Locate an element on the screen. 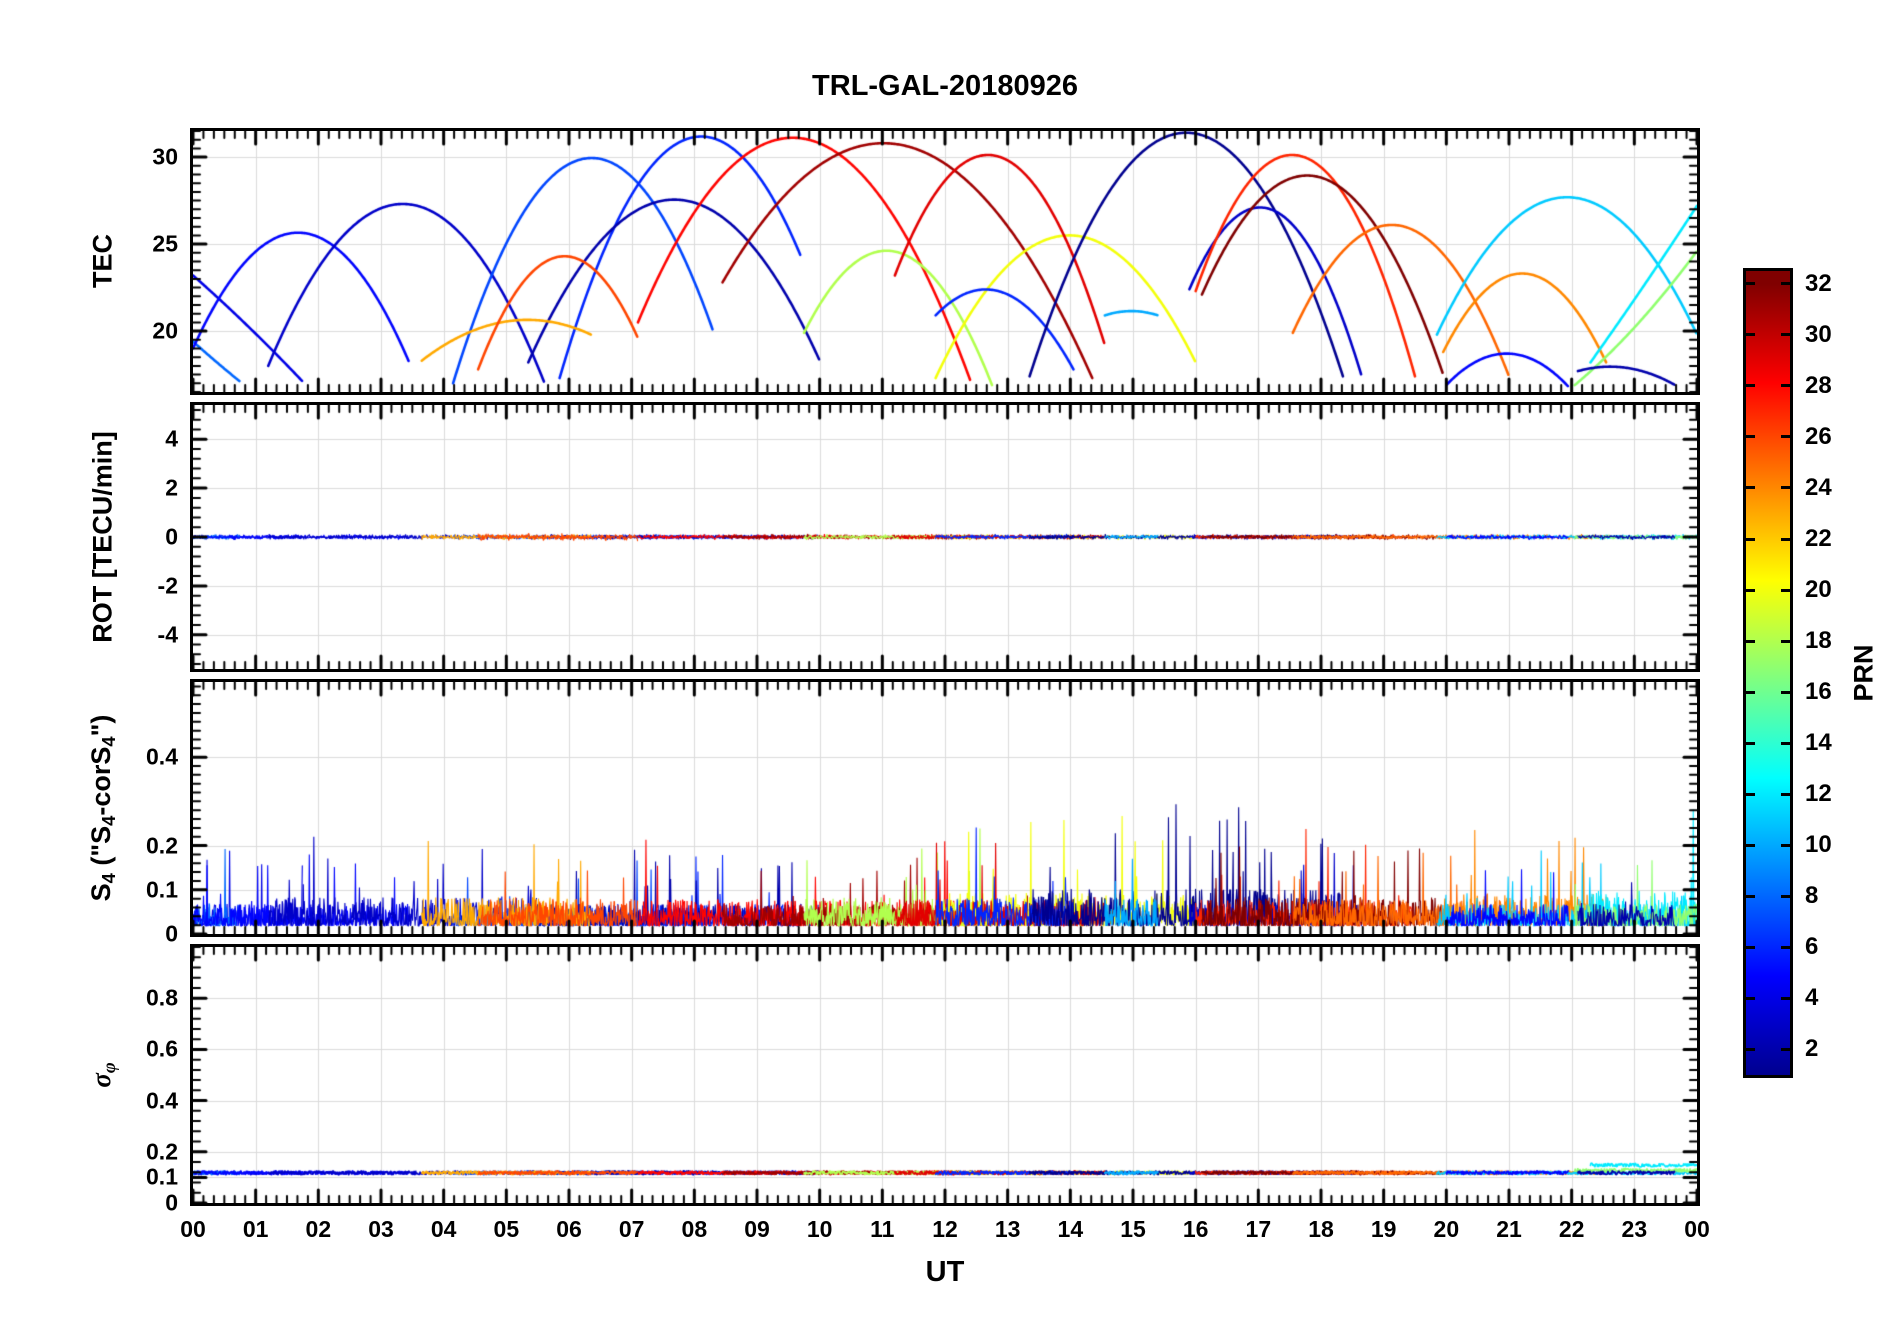 This screenshot has width=1902, height=1330. colorbar-tick-label: 12 is located at coordinates (1818, 794).